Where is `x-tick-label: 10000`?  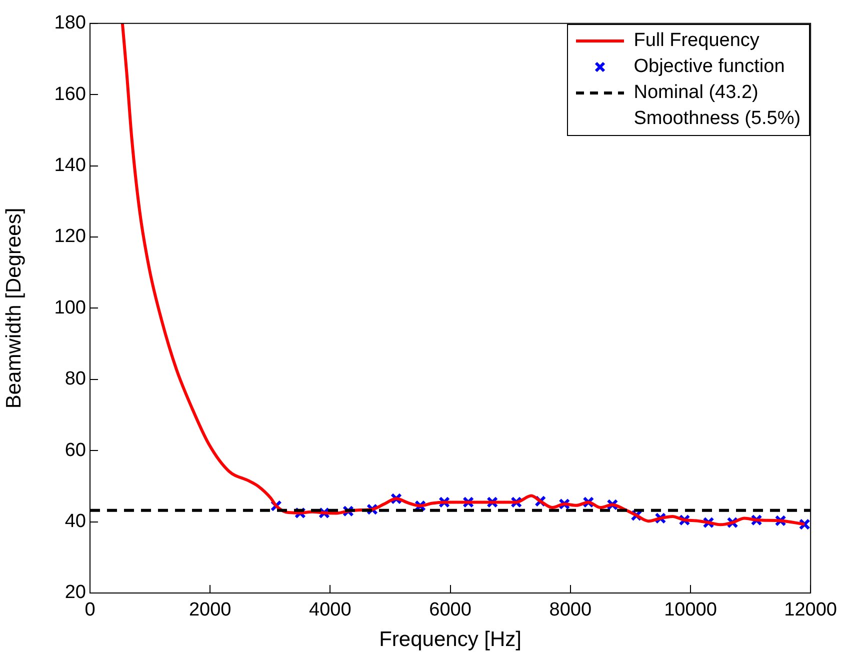
x-tick-label: 10000 is located at coordinates (690, 610).